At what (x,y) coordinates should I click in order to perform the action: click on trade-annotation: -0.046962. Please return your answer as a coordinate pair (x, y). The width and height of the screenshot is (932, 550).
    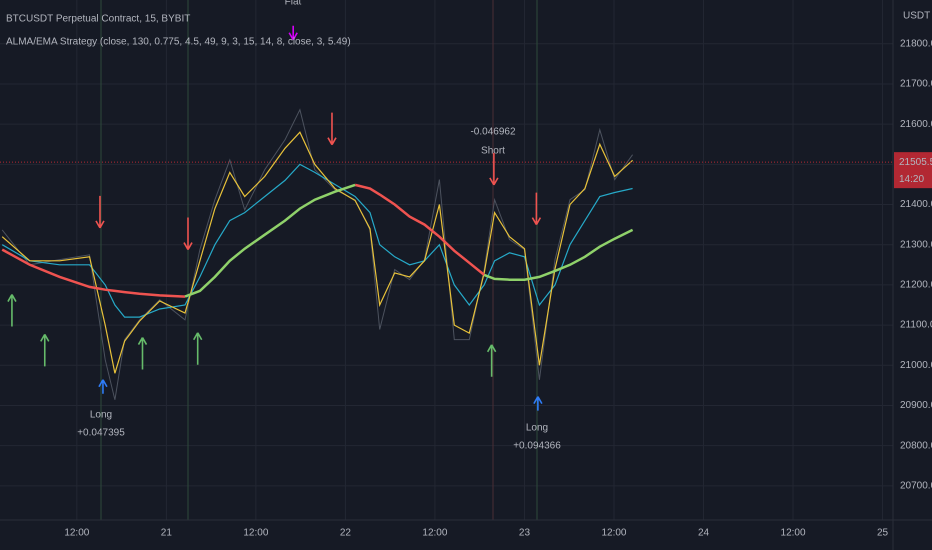
    Looking at the image, I should click on (492, 132).